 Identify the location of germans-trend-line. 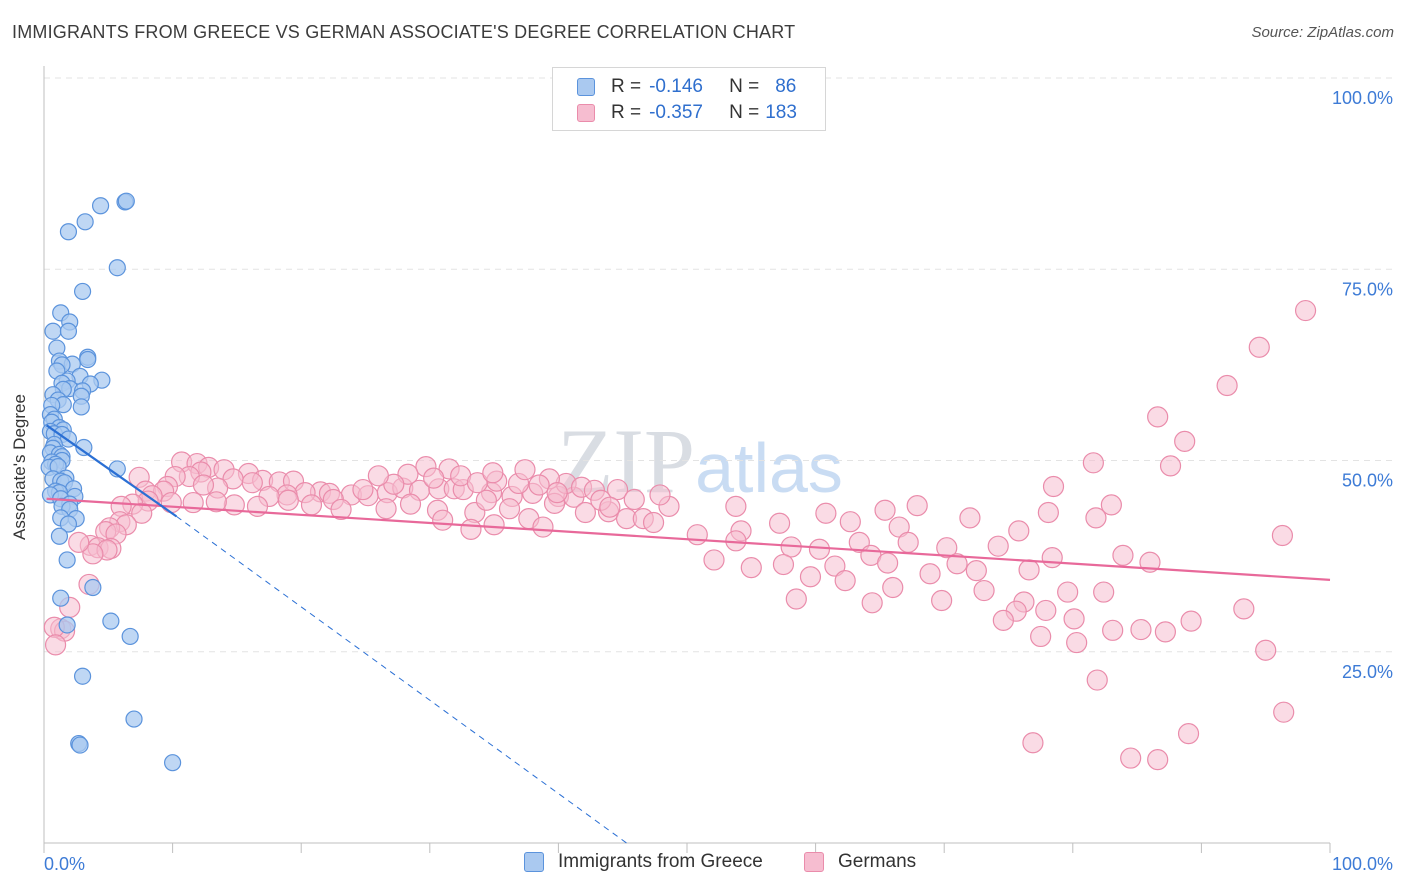
(688, 539).